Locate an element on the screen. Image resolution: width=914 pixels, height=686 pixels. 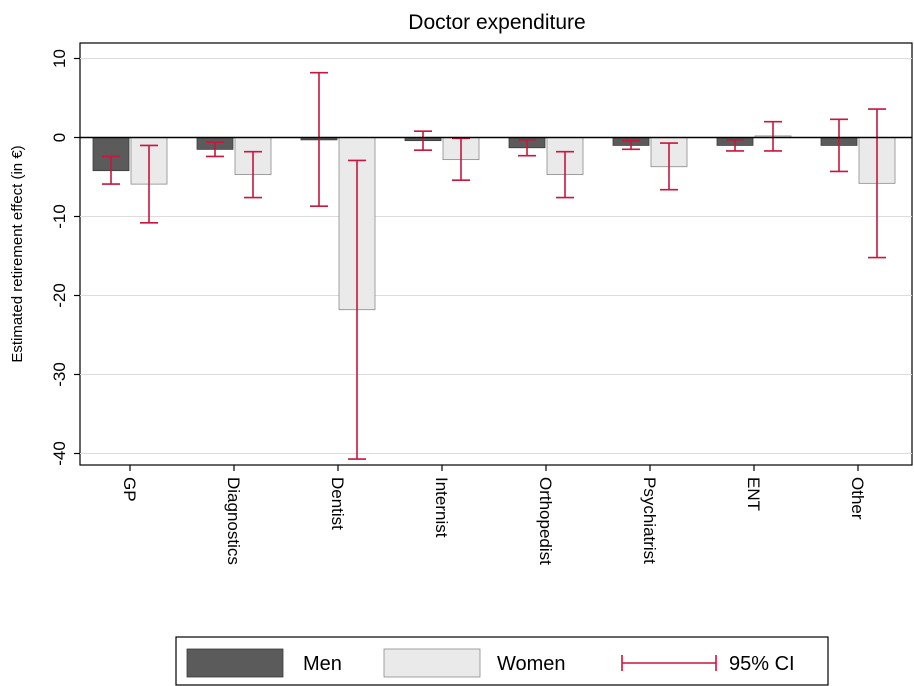
x-tick-label: Psychiatrist is located at coordinates (649, 520).